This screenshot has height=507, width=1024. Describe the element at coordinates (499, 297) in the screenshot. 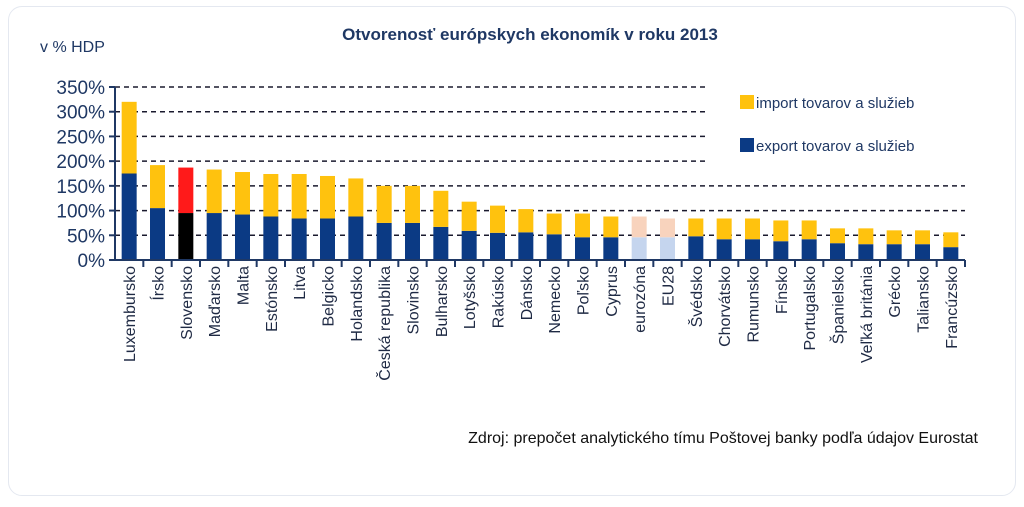

I see `x-tick-label: Rakúsko` at that location.